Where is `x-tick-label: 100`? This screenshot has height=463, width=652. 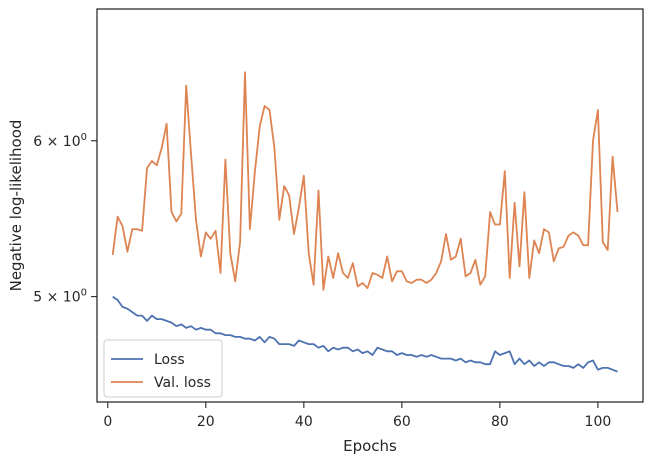 x-tick-label: 100 is located at coordinates (598, 422).